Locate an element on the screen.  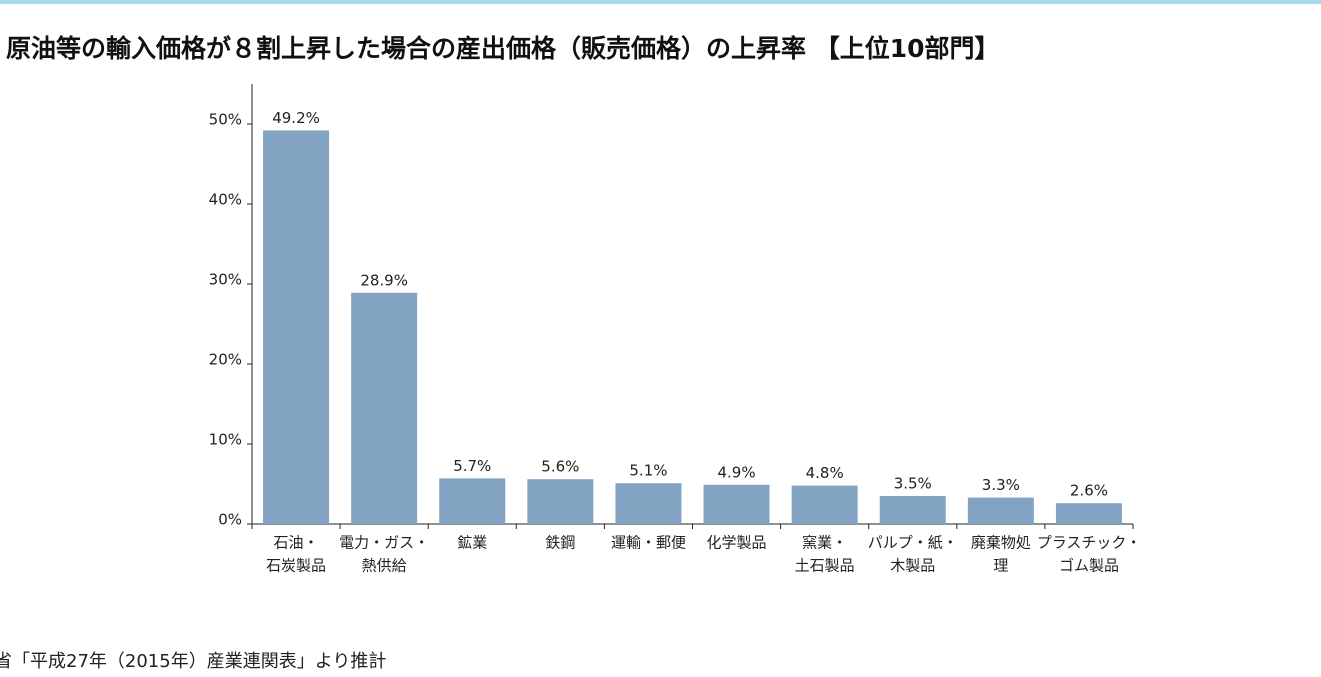
value-label: 3.3% is located at coordinates (1001, 485).